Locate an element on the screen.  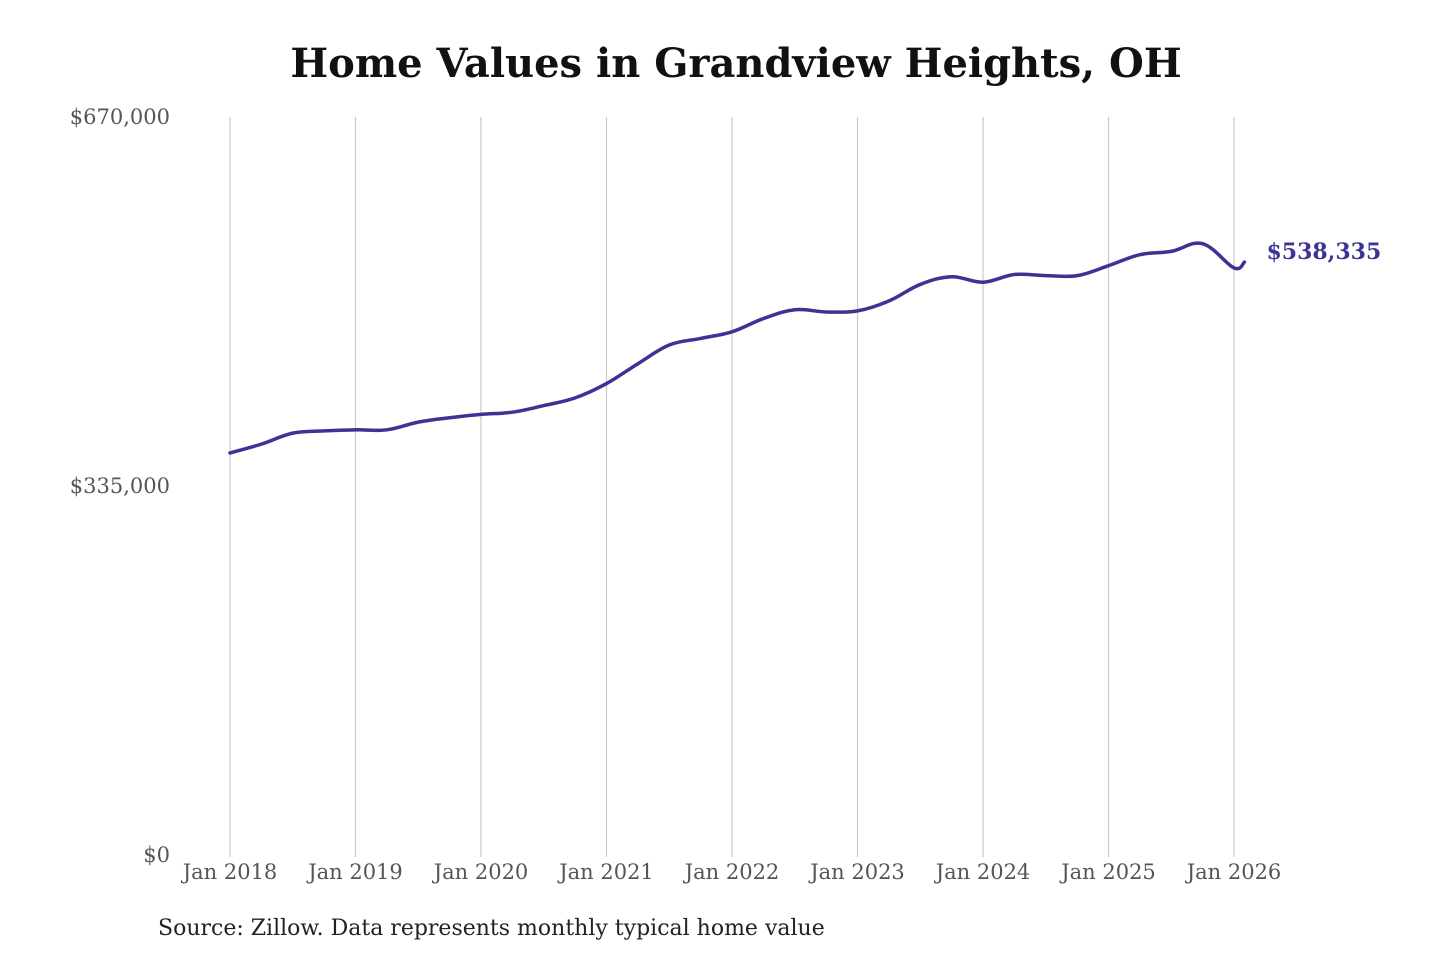
y-tick-label: $335,000 is located at coordinates (120, 486).